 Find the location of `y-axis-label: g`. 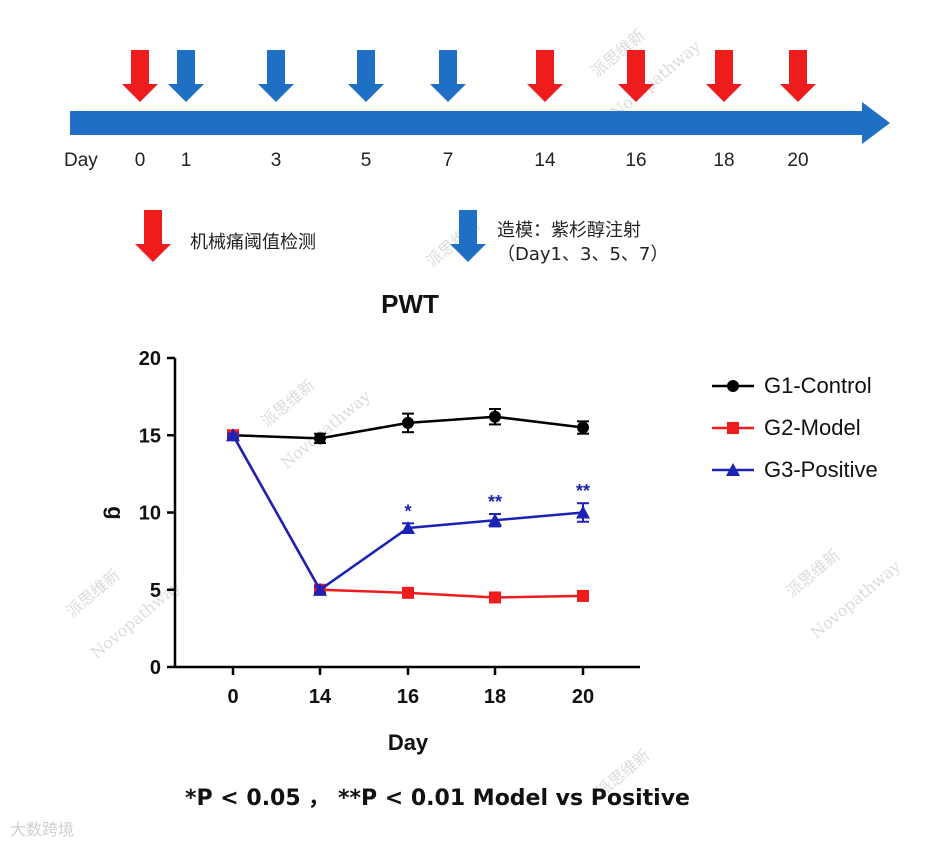

y-axis-label: g is located at coordinates (115, 513).